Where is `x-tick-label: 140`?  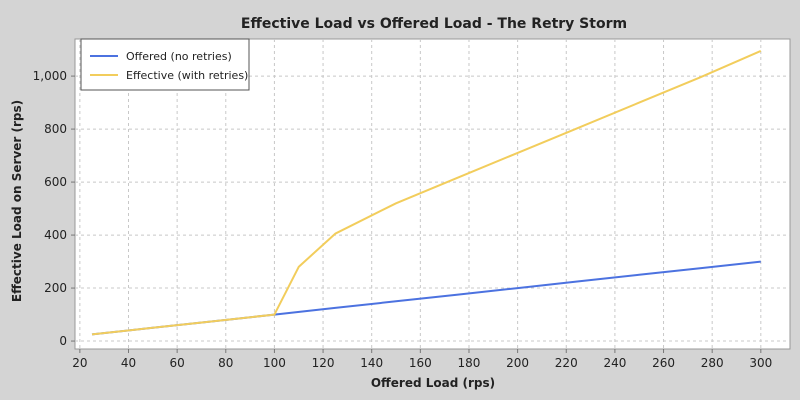
x-tick-label: 140 is located at coordinates (371, 363).